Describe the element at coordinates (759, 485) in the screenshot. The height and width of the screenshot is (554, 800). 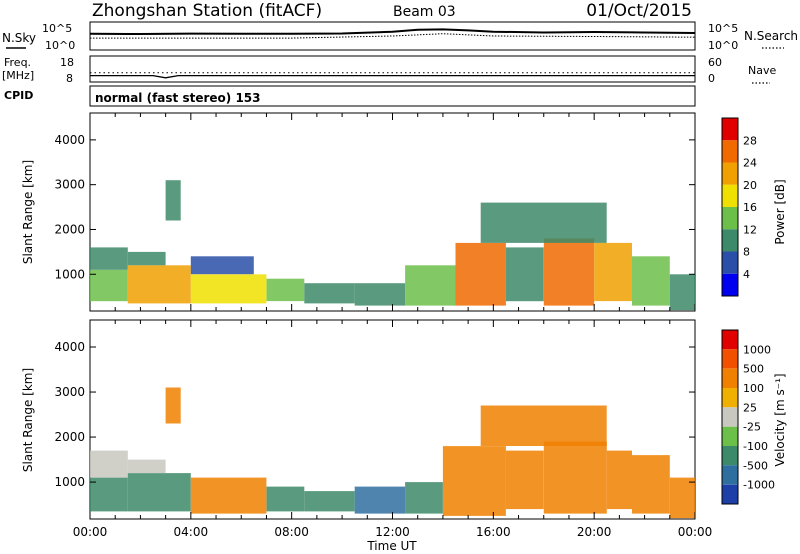
I see `velocity-colorbar-tick: -1000` at that location.